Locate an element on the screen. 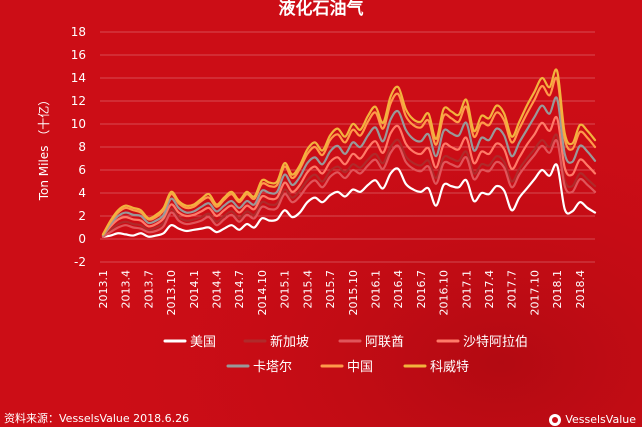  y-tick-label: 2 is located at coordinates (82, 216).